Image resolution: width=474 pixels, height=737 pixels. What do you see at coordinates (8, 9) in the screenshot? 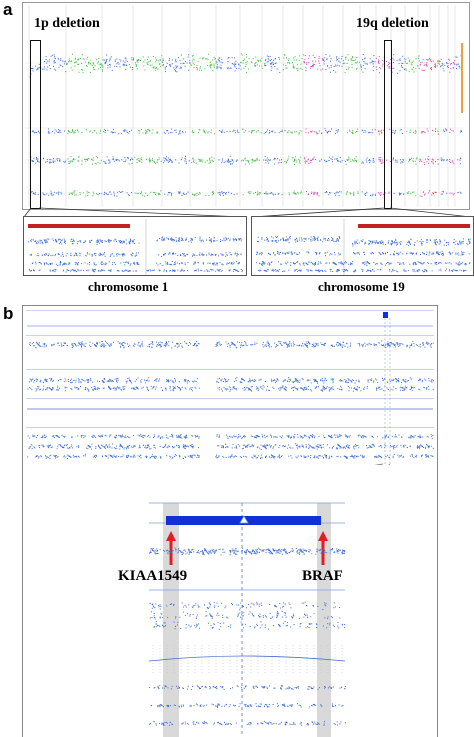
I see `panel-a-letter: a` at bounding box center [8, 9].